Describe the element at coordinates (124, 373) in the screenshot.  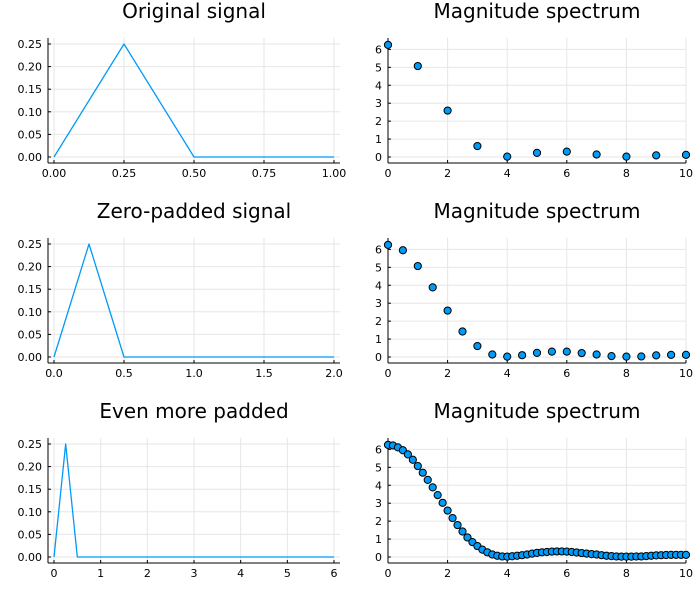
I see `x-tick-label: 0.5` at that location.